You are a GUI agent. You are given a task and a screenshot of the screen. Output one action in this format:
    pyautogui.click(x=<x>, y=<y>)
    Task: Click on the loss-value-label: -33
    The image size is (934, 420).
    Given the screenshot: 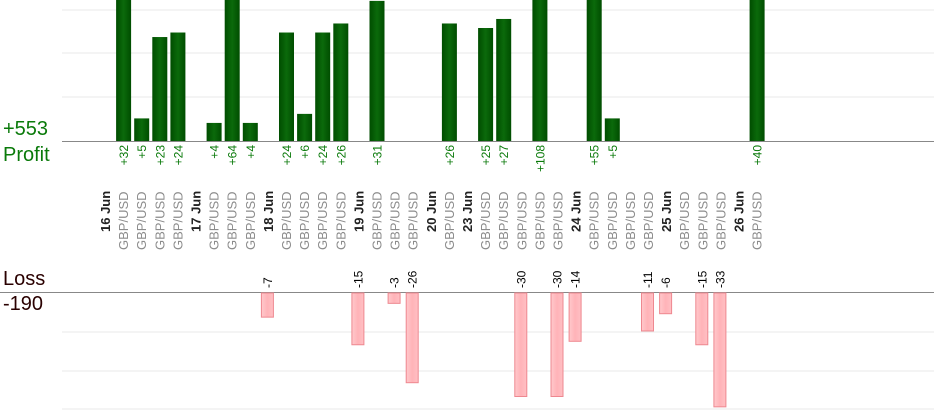 What is the action you would take?
    pyautogui.click(x=720, y=279)
    